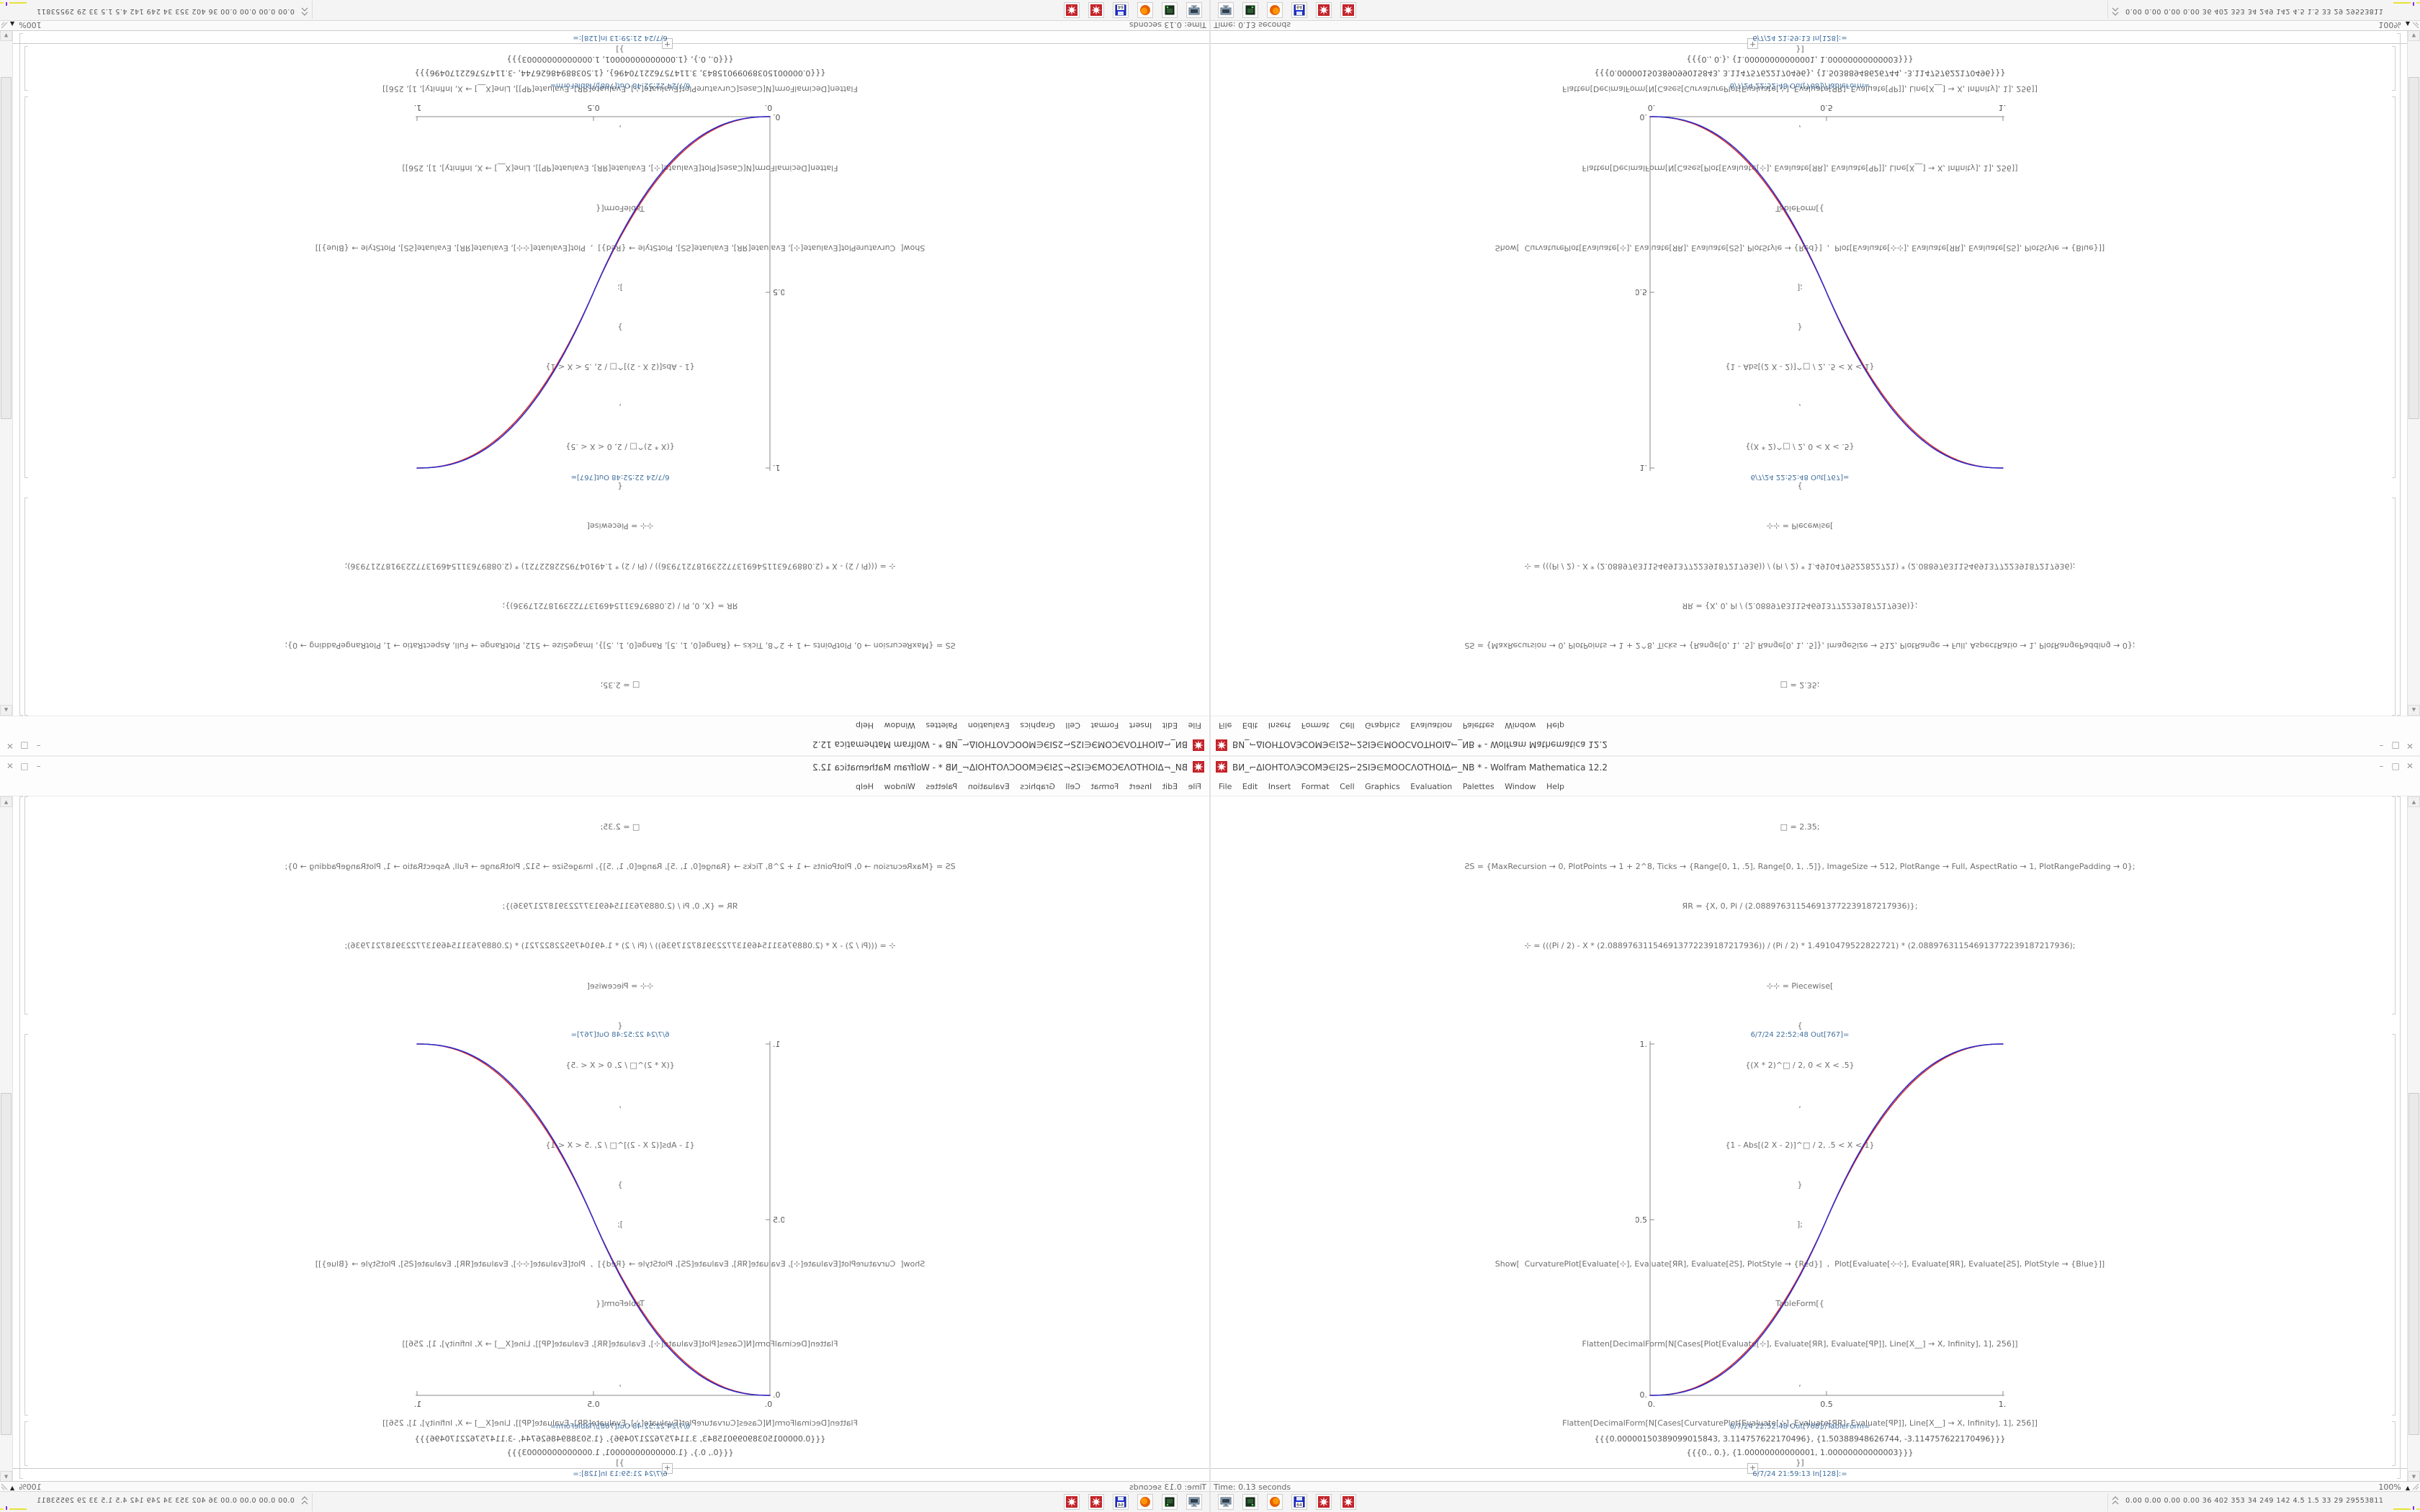 This screenshot has width=2420, height=1512. What do you see at coordinates (1279, 786) in the screenshot?
I see `menu-insert: Insert` at bounding box center [1279, 786].